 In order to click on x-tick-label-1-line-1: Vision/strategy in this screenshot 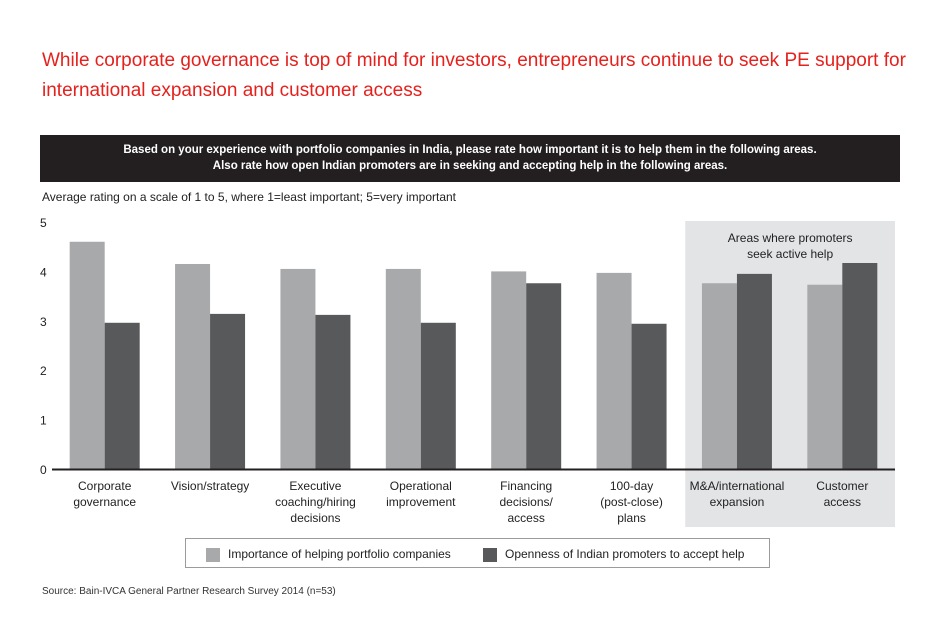, I will do `click(210, 486)`.